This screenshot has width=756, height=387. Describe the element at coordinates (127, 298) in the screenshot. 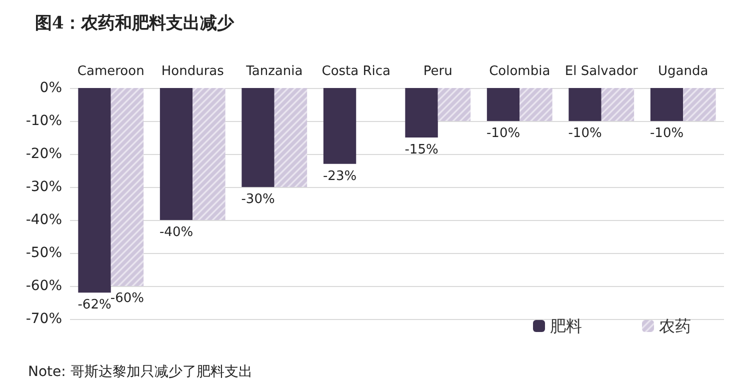

I see `data-label: -60%` at that location.